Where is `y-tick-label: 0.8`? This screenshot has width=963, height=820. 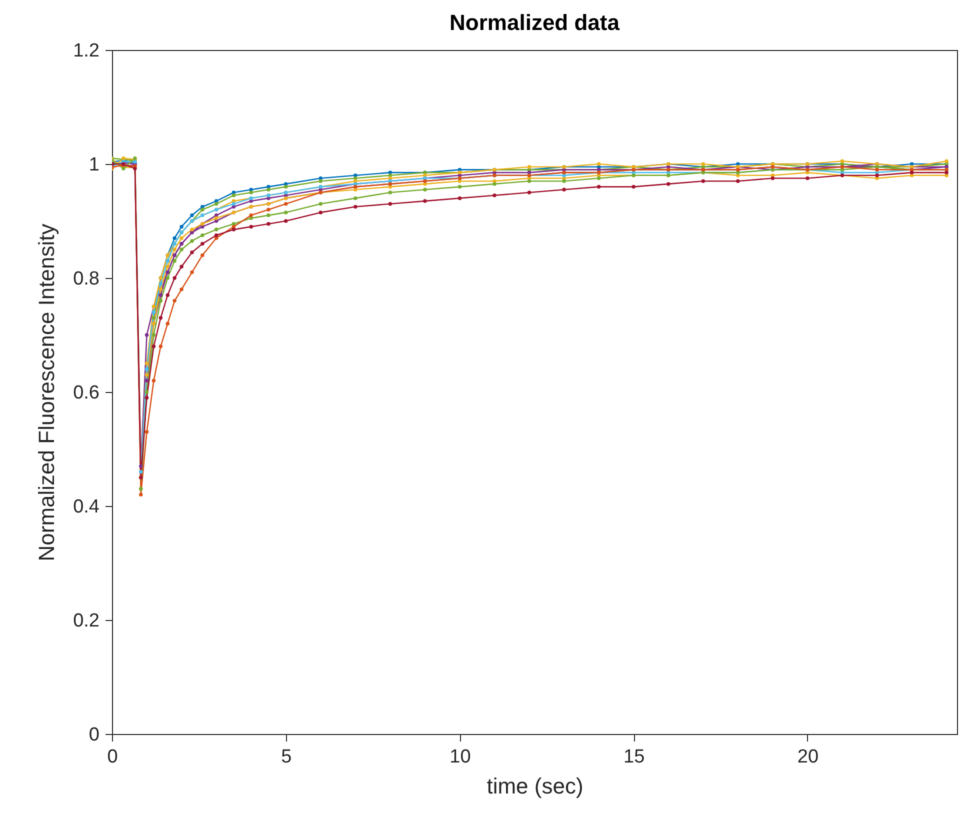
y-tick-label: 0.8 is located at coordinates (86, 279).